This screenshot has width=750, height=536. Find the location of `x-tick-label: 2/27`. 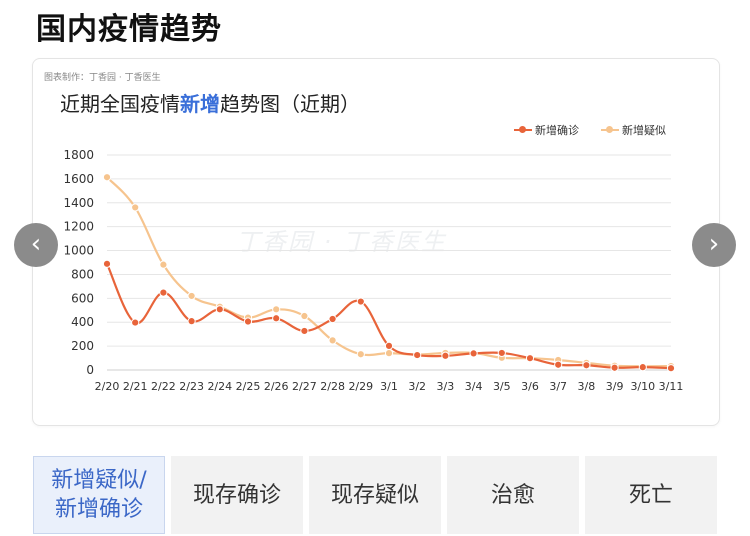

x-tick-label: 2/27 is located at coordinates (304, 386).